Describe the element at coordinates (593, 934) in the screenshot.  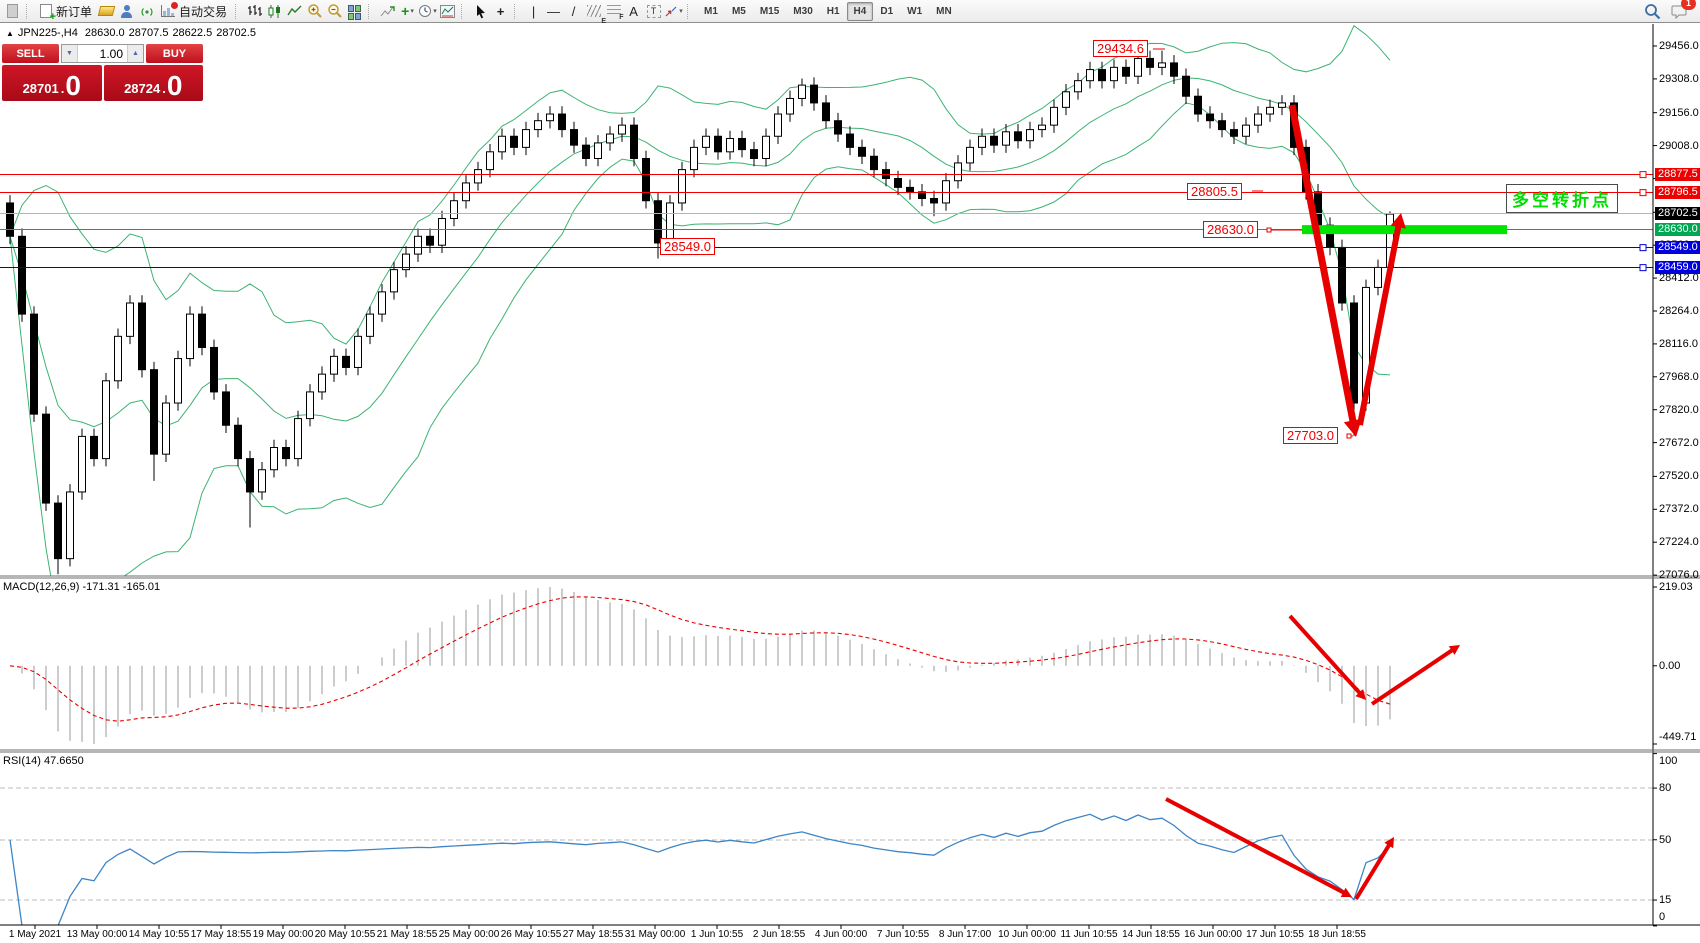
I see `time-axis-label: 27 May 18:55` at that location.